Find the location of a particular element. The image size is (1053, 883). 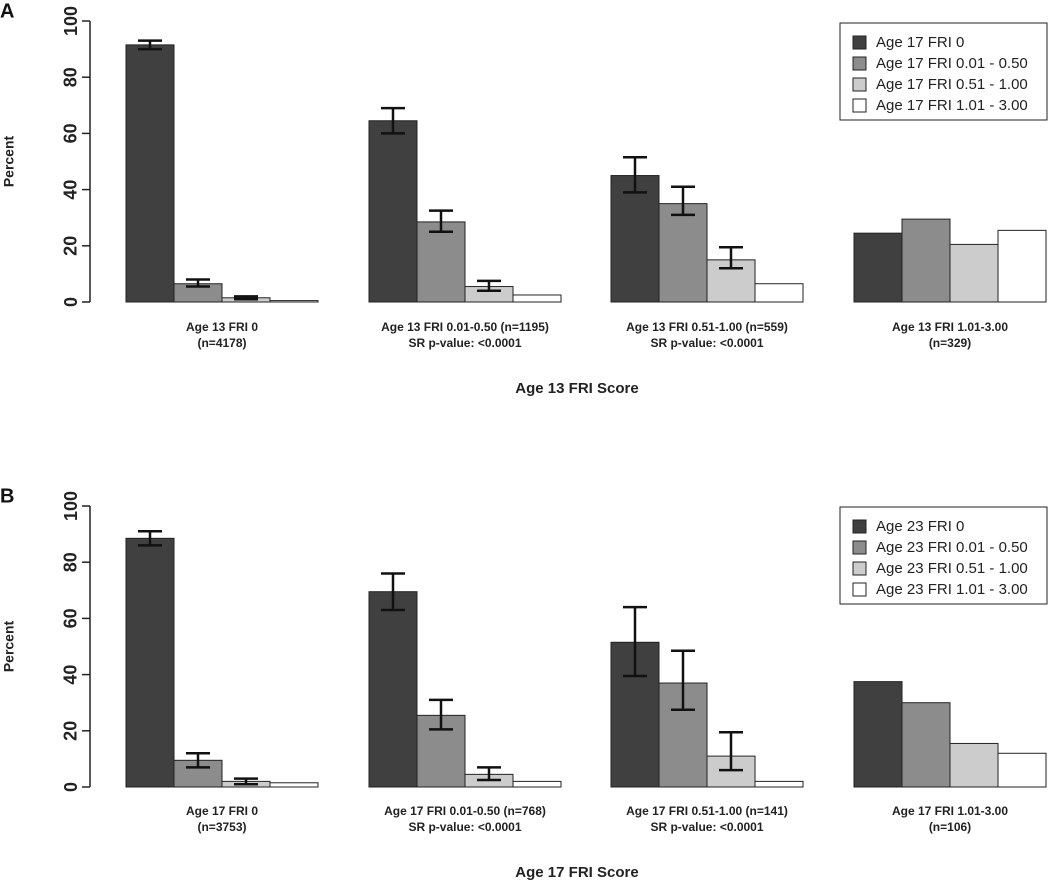

category-sublabel: (n=106) is located at coordinates (950, 827).